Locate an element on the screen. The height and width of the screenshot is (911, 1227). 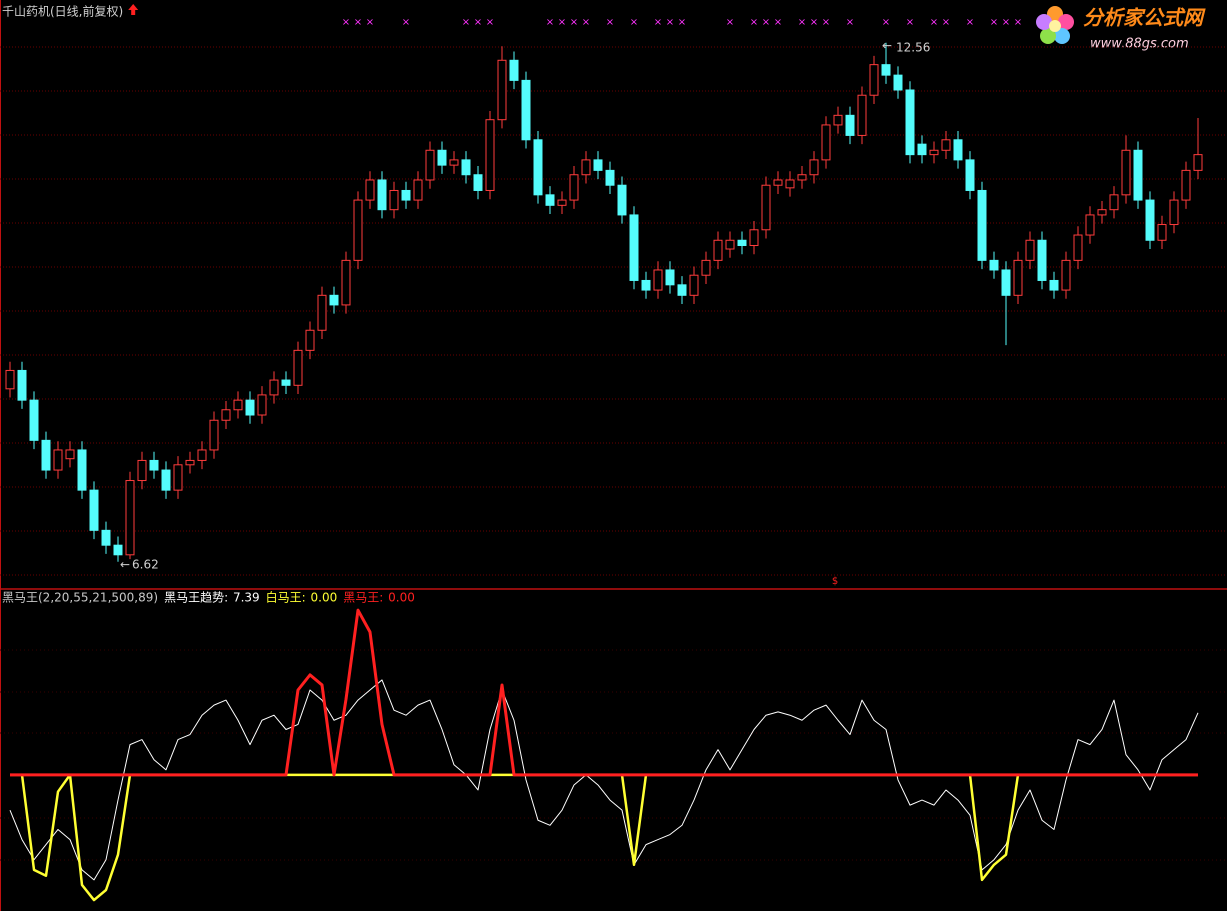
logo-icon is located at coordinates (1055, 25).